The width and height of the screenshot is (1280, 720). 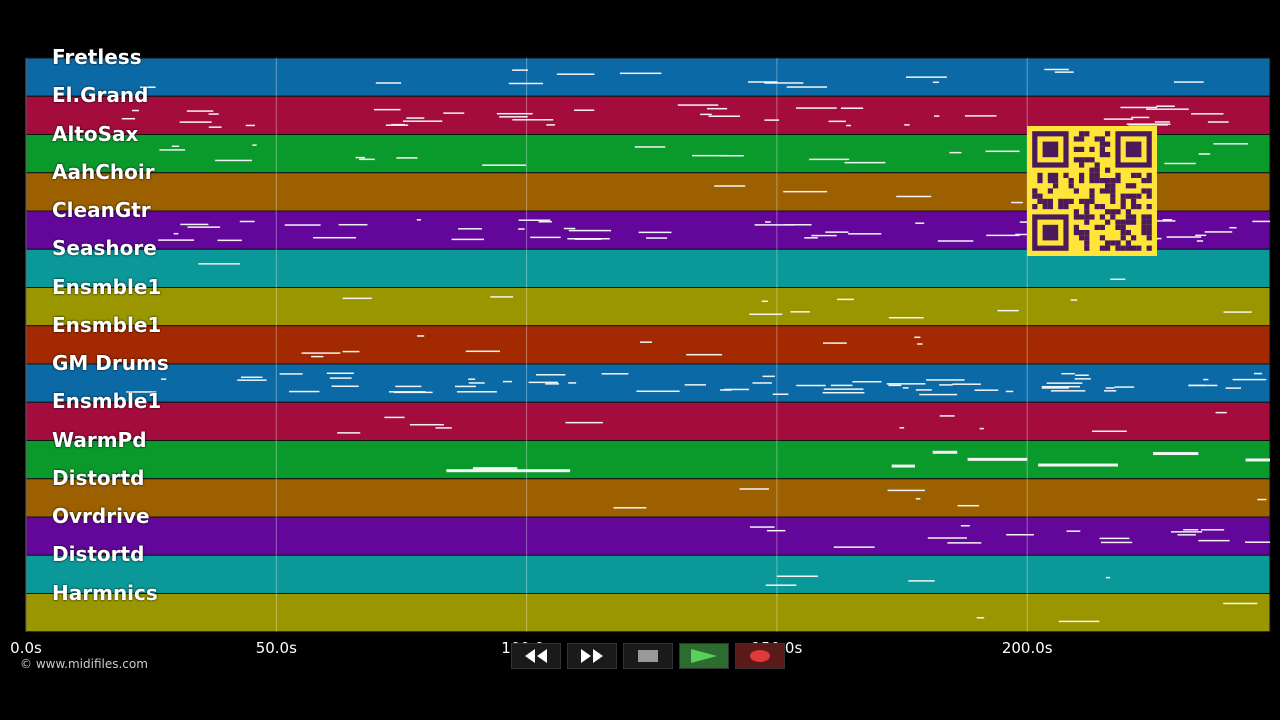 What do you see at coordinates (26, 648) in the screenshot?
I see `time-tick-label: 0.0s` at bounding box center [26, 648].